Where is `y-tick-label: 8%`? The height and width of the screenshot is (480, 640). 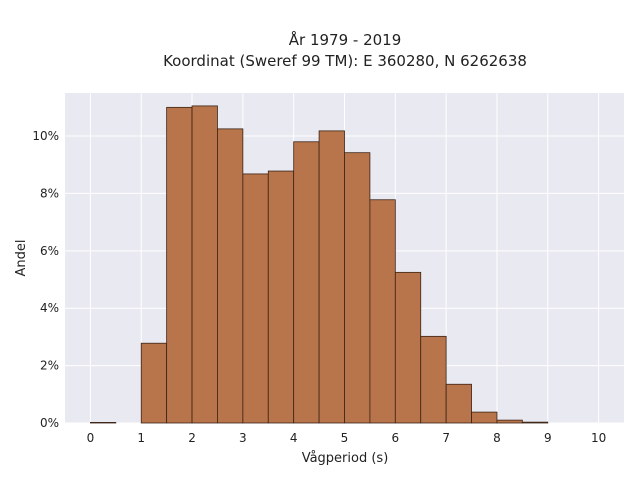 y-tick-label: 8% is located at coordinates (49, 193).